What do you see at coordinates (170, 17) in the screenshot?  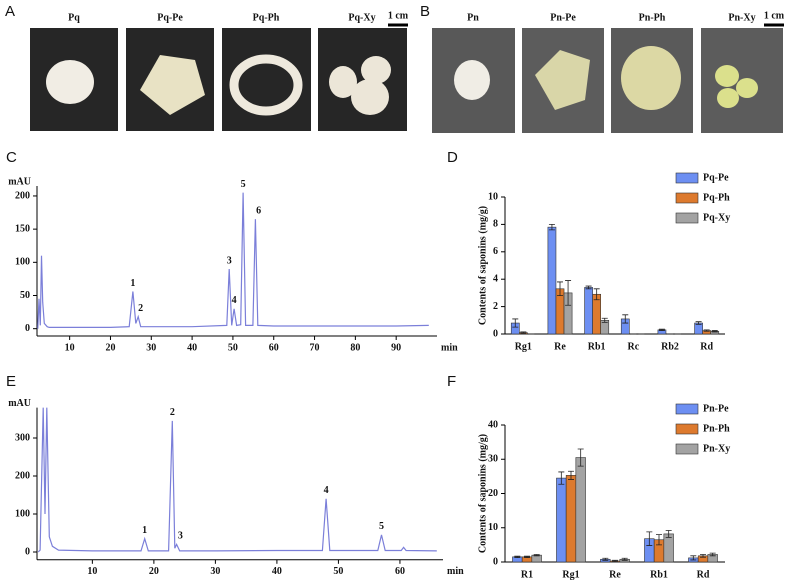 I see `photo-label: Pq-Pe` at bounding box center [170, 17].